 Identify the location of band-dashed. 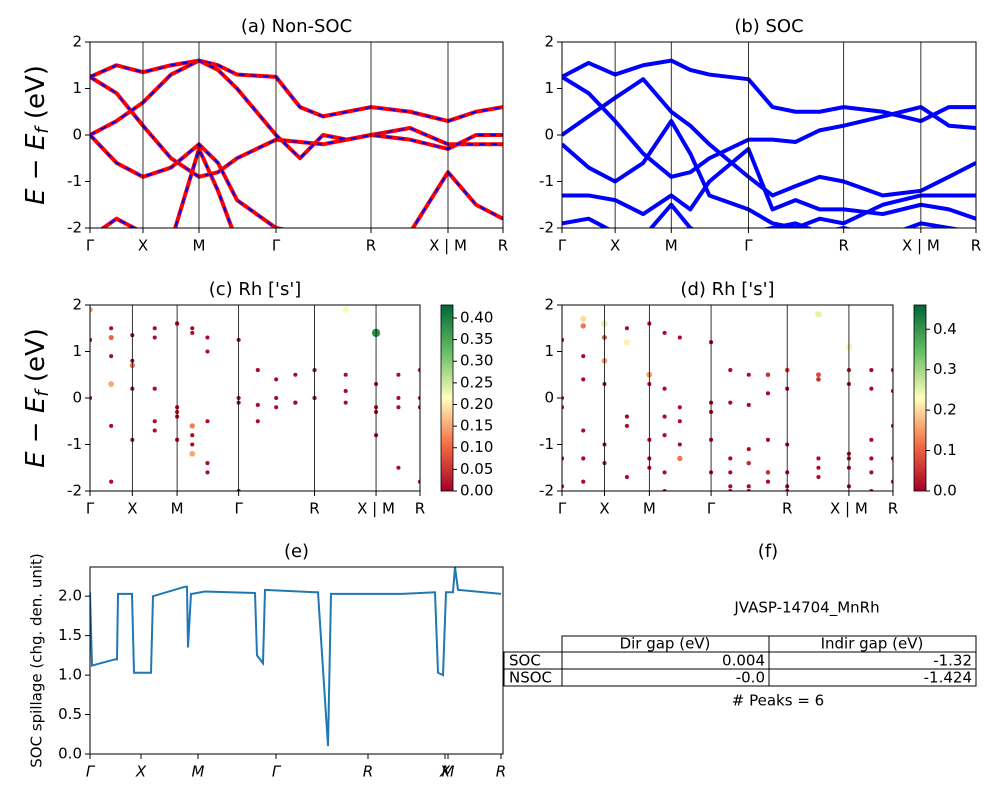
(167, 187).